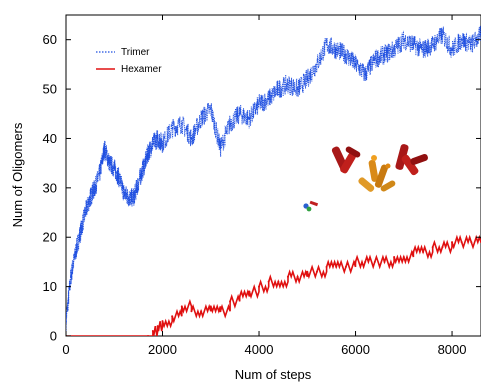 This screenshot has width=481, height=382. I want to click on y-tick-label: 30, so click(50, 187).